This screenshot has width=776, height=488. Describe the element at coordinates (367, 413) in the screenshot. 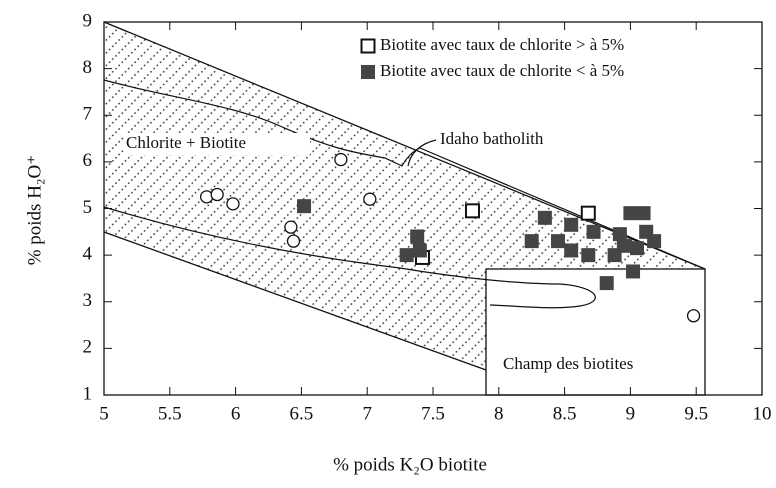

I see `x-tick-label: 7` at that location.